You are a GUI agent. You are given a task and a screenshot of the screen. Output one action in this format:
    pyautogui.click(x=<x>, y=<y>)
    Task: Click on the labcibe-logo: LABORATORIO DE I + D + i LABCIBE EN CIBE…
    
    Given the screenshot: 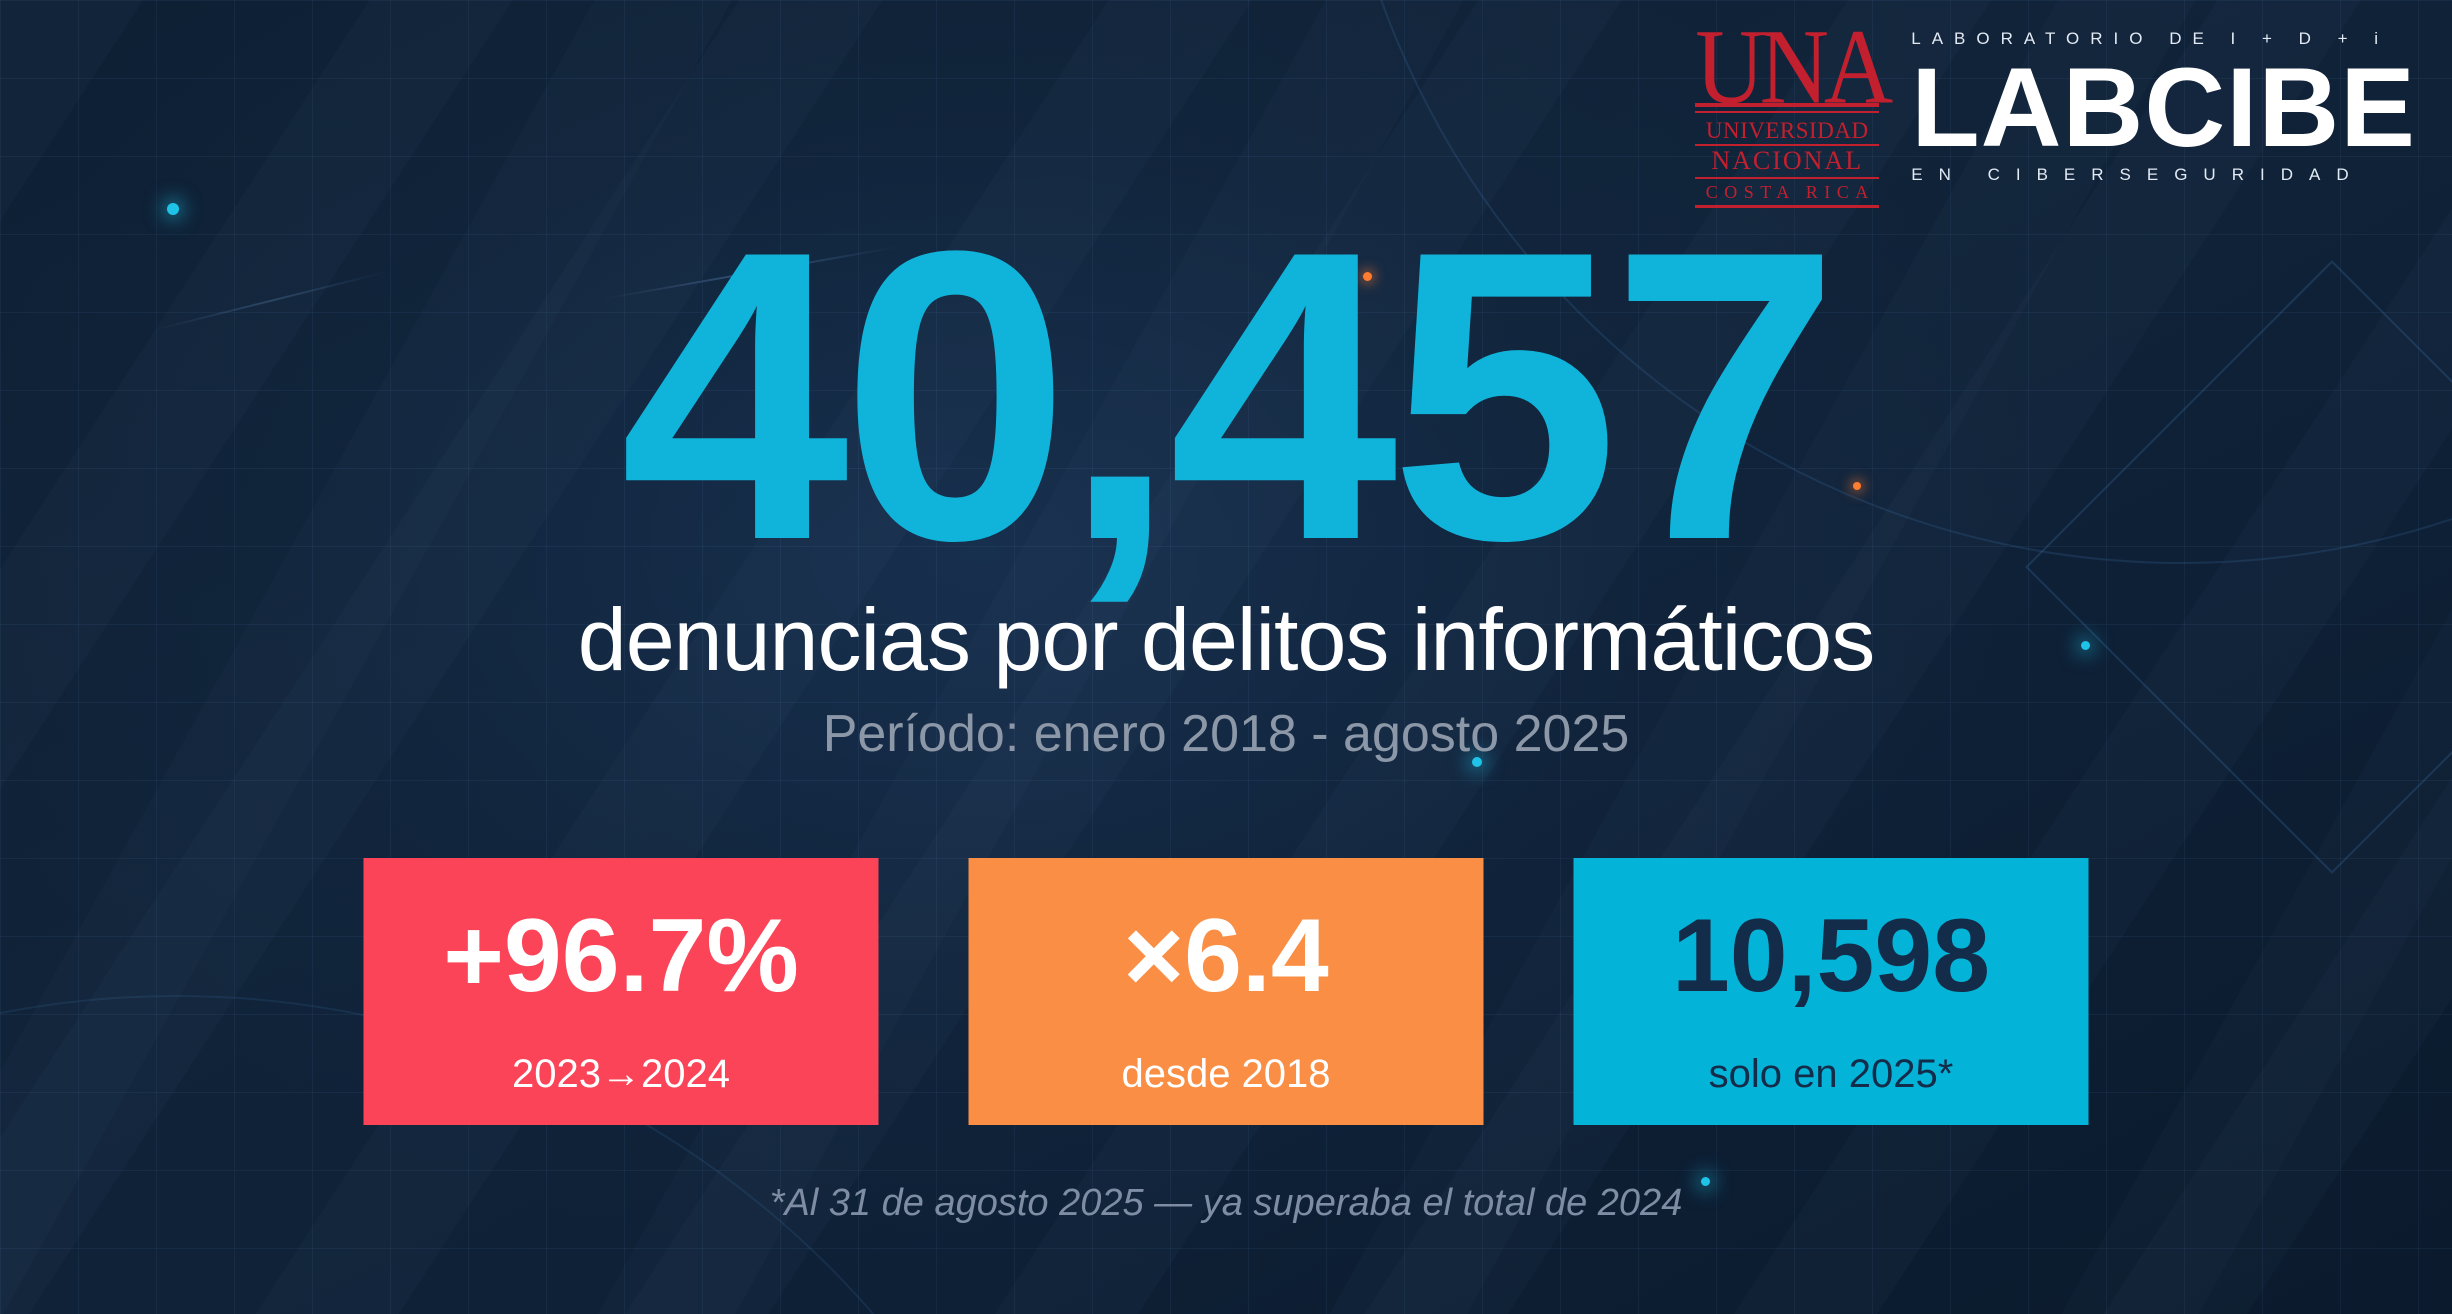 What is the action you would take?
    pyautogui.click(x=2163, y=98)
    